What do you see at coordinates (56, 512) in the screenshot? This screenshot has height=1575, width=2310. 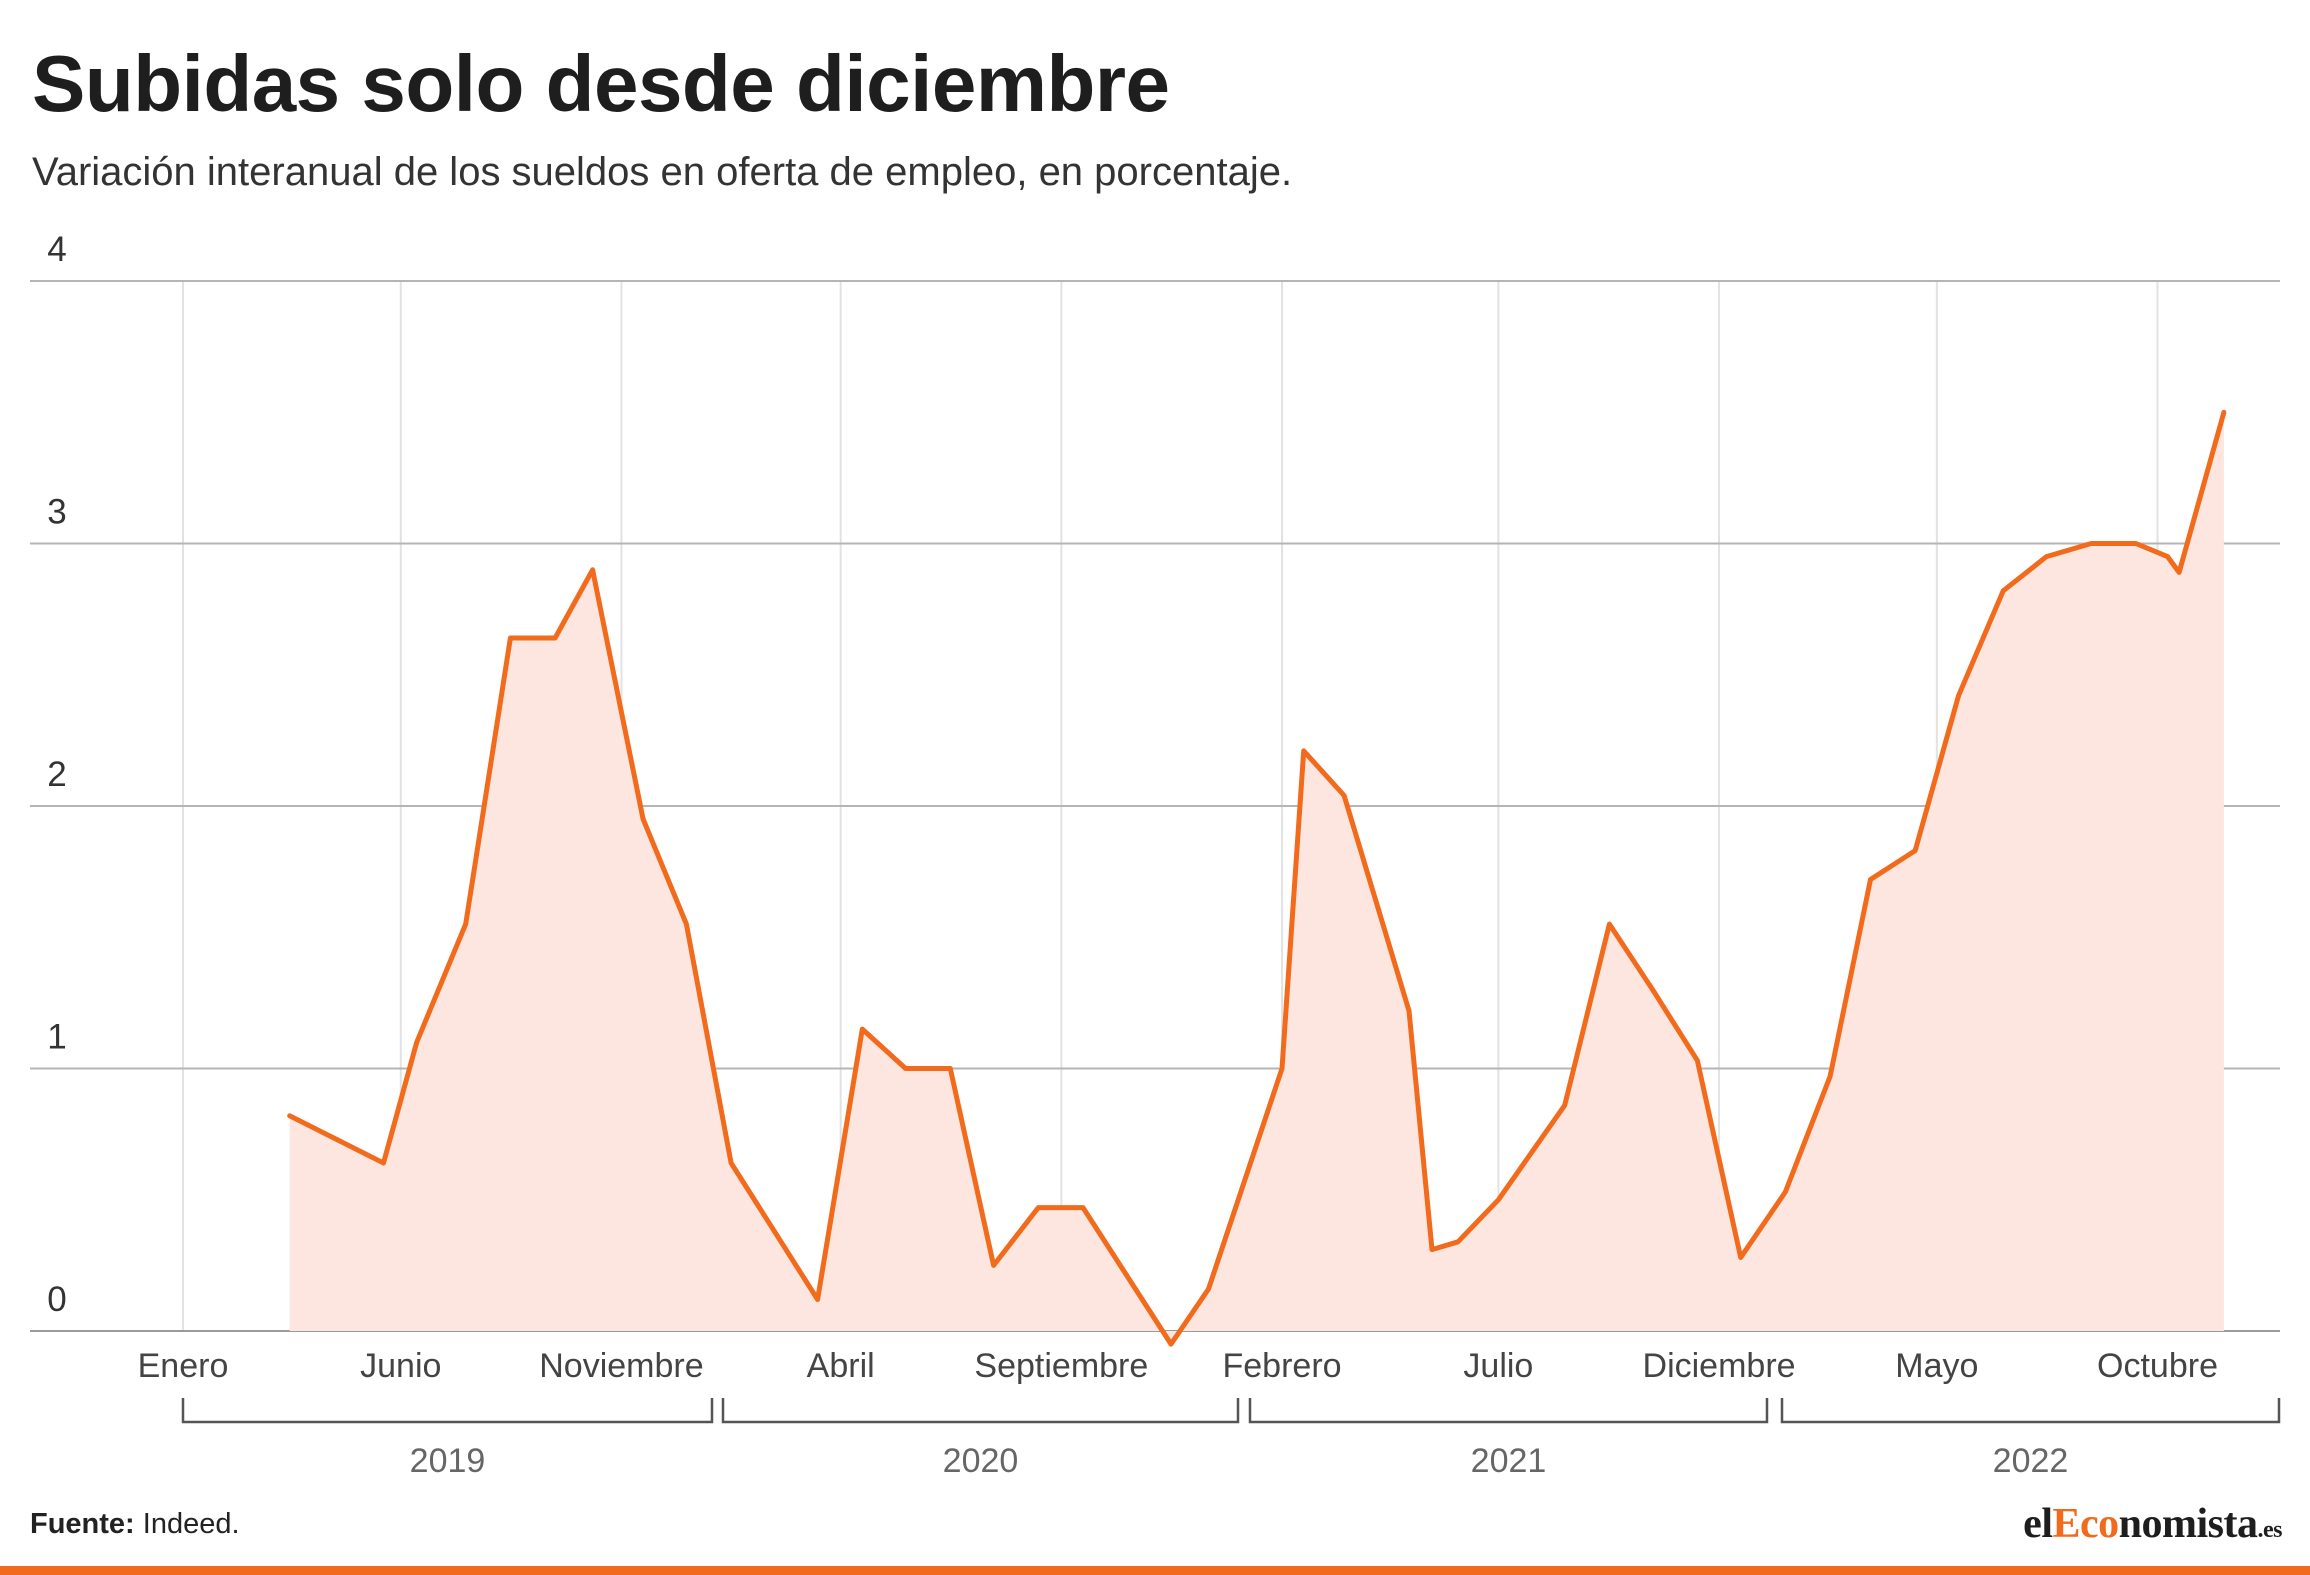 I see `y-tick-label: 3` at bounding box center [56, 512].